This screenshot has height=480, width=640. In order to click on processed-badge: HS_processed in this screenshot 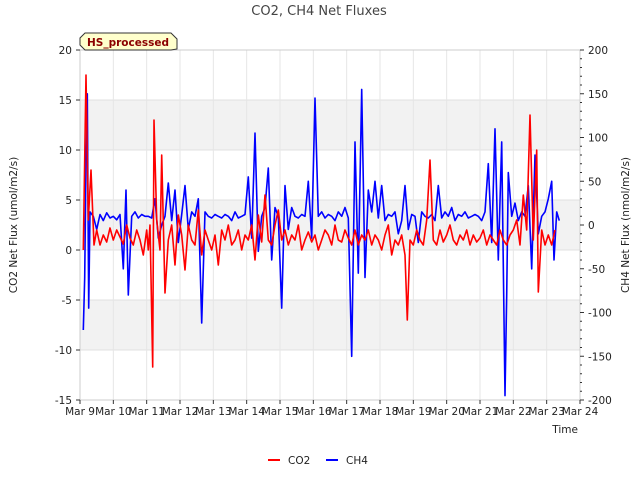, I will do `click(128, 41)`.